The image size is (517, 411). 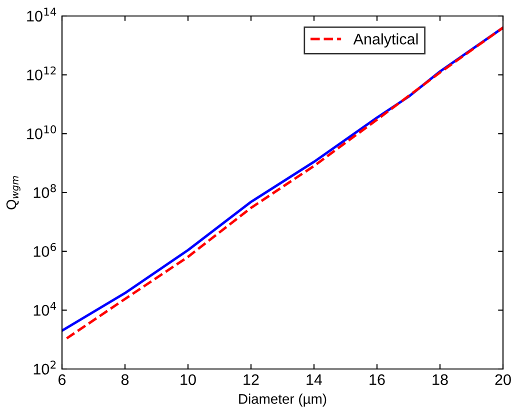 I want to click on y-tick-label: 10$^{4}$, so click(x=45, y=309).